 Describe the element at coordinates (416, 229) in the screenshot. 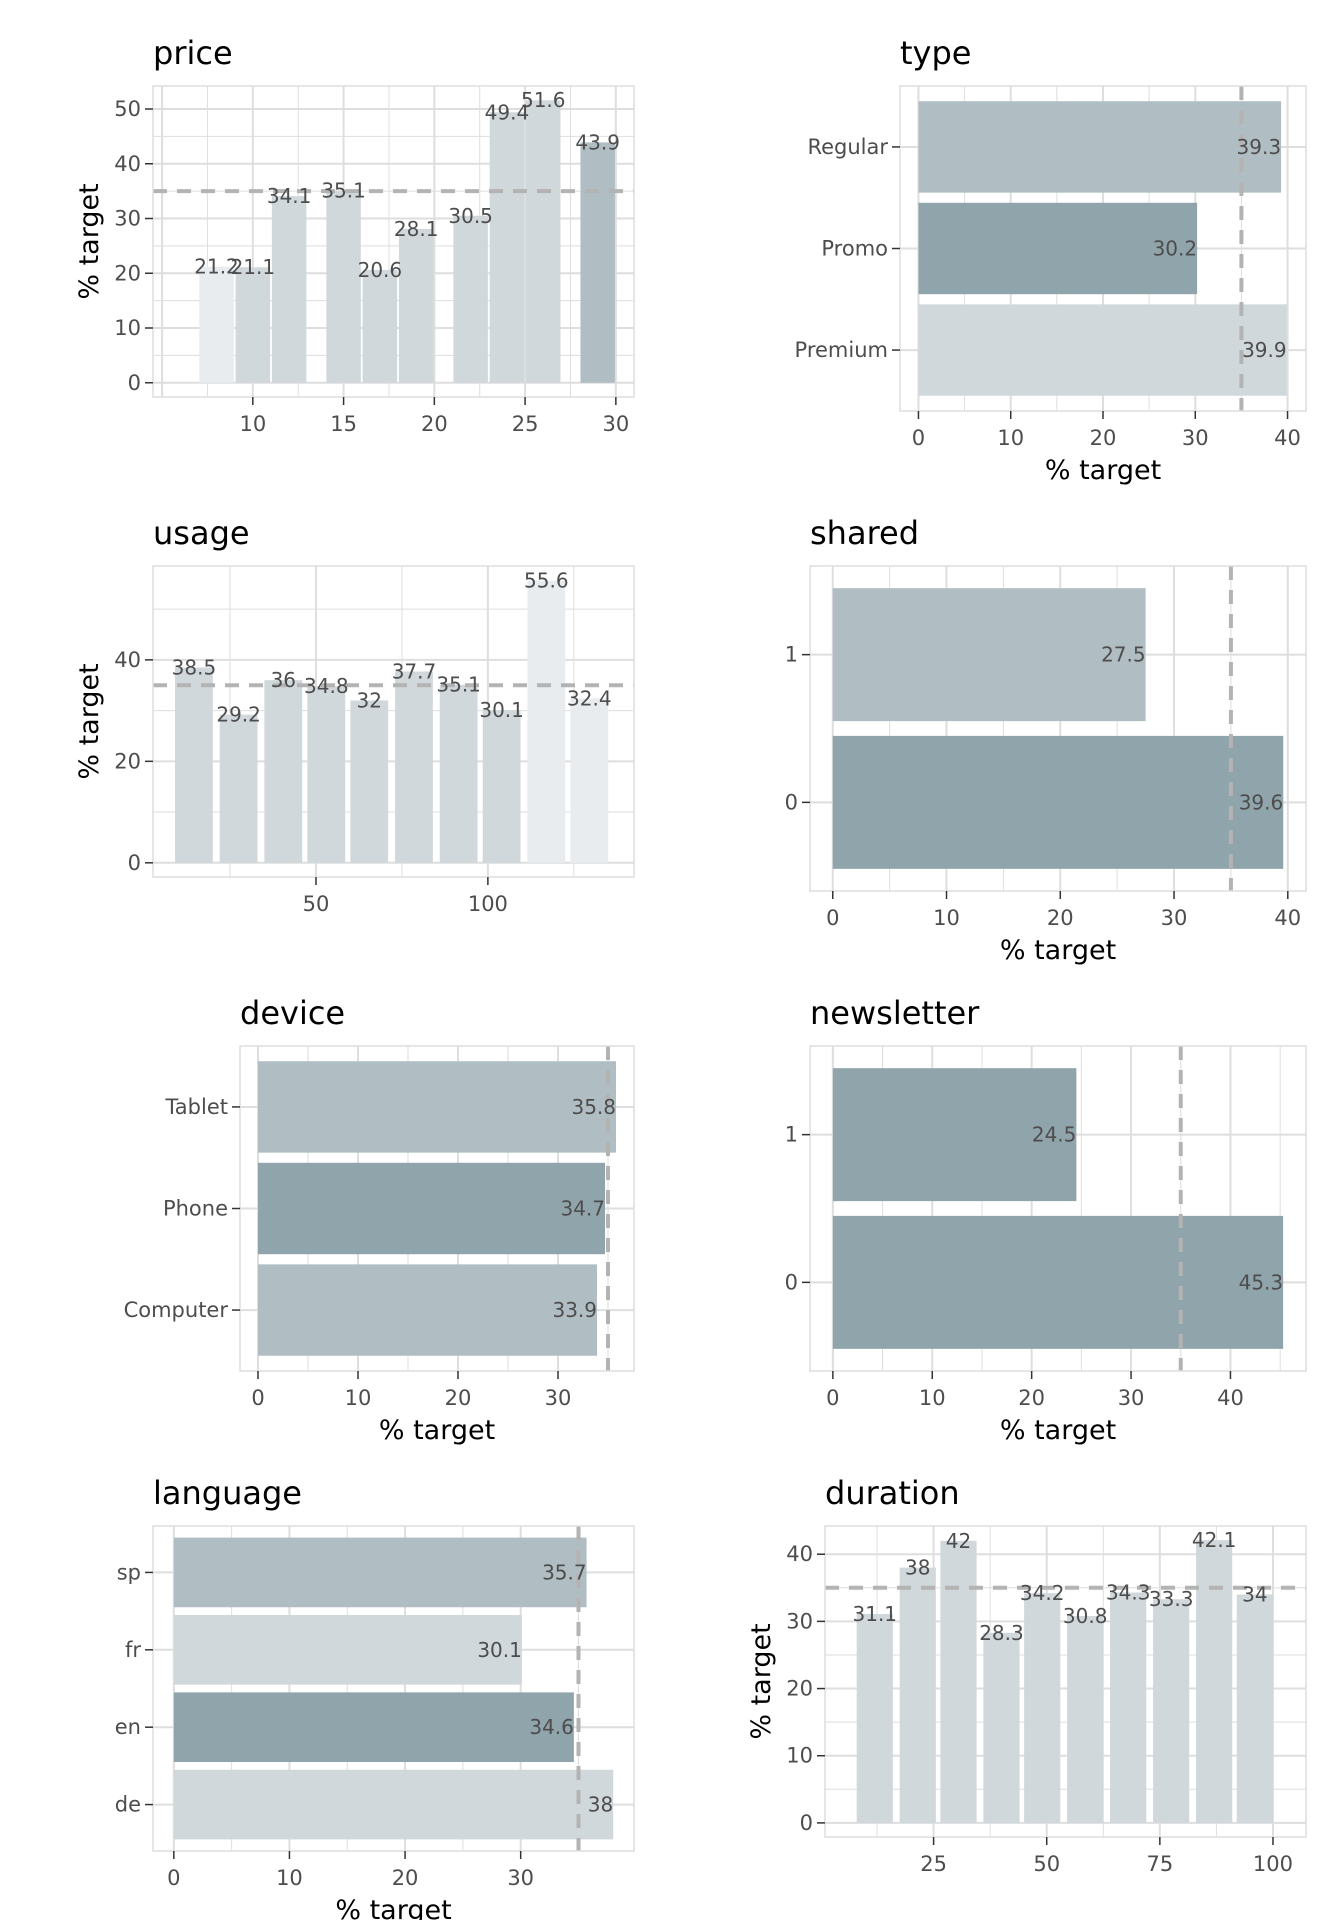

I see `data-label: 28.1` at that location.